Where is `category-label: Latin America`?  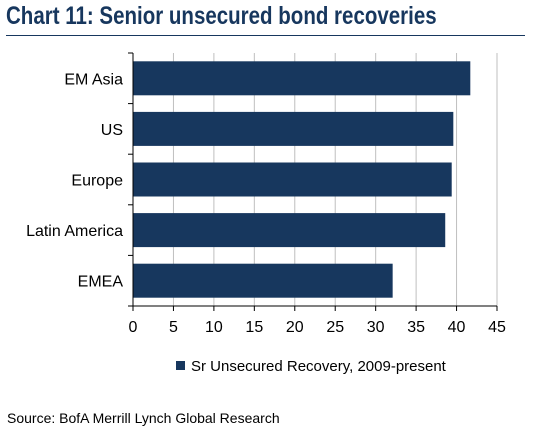
category-label: Latin America is located at coordinates (74, 231).